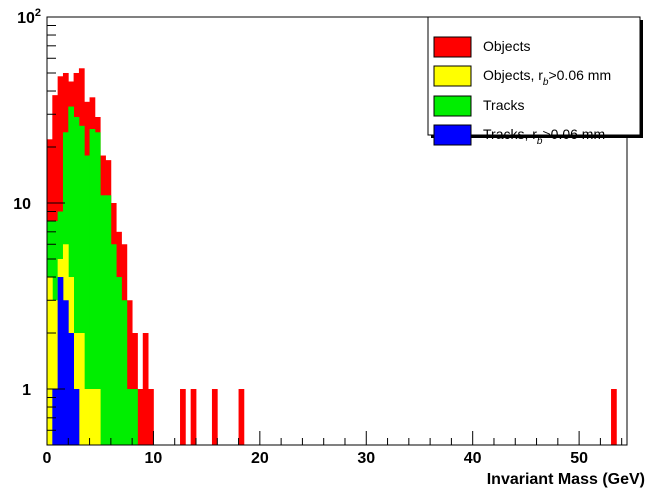 Image resolution: width=647 pixels, height=489 pixels. What do you see at coordinates (260, 458) in the screenshot?
I see `x-tick-label: 20` at bounding box center [260, 458].